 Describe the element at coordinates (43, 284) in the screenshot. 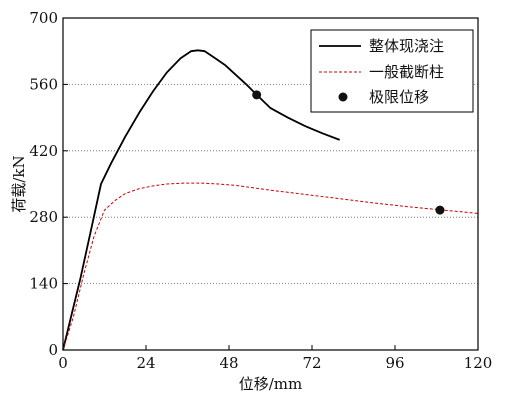

I see `y-tick-label-1: 140` at that location.